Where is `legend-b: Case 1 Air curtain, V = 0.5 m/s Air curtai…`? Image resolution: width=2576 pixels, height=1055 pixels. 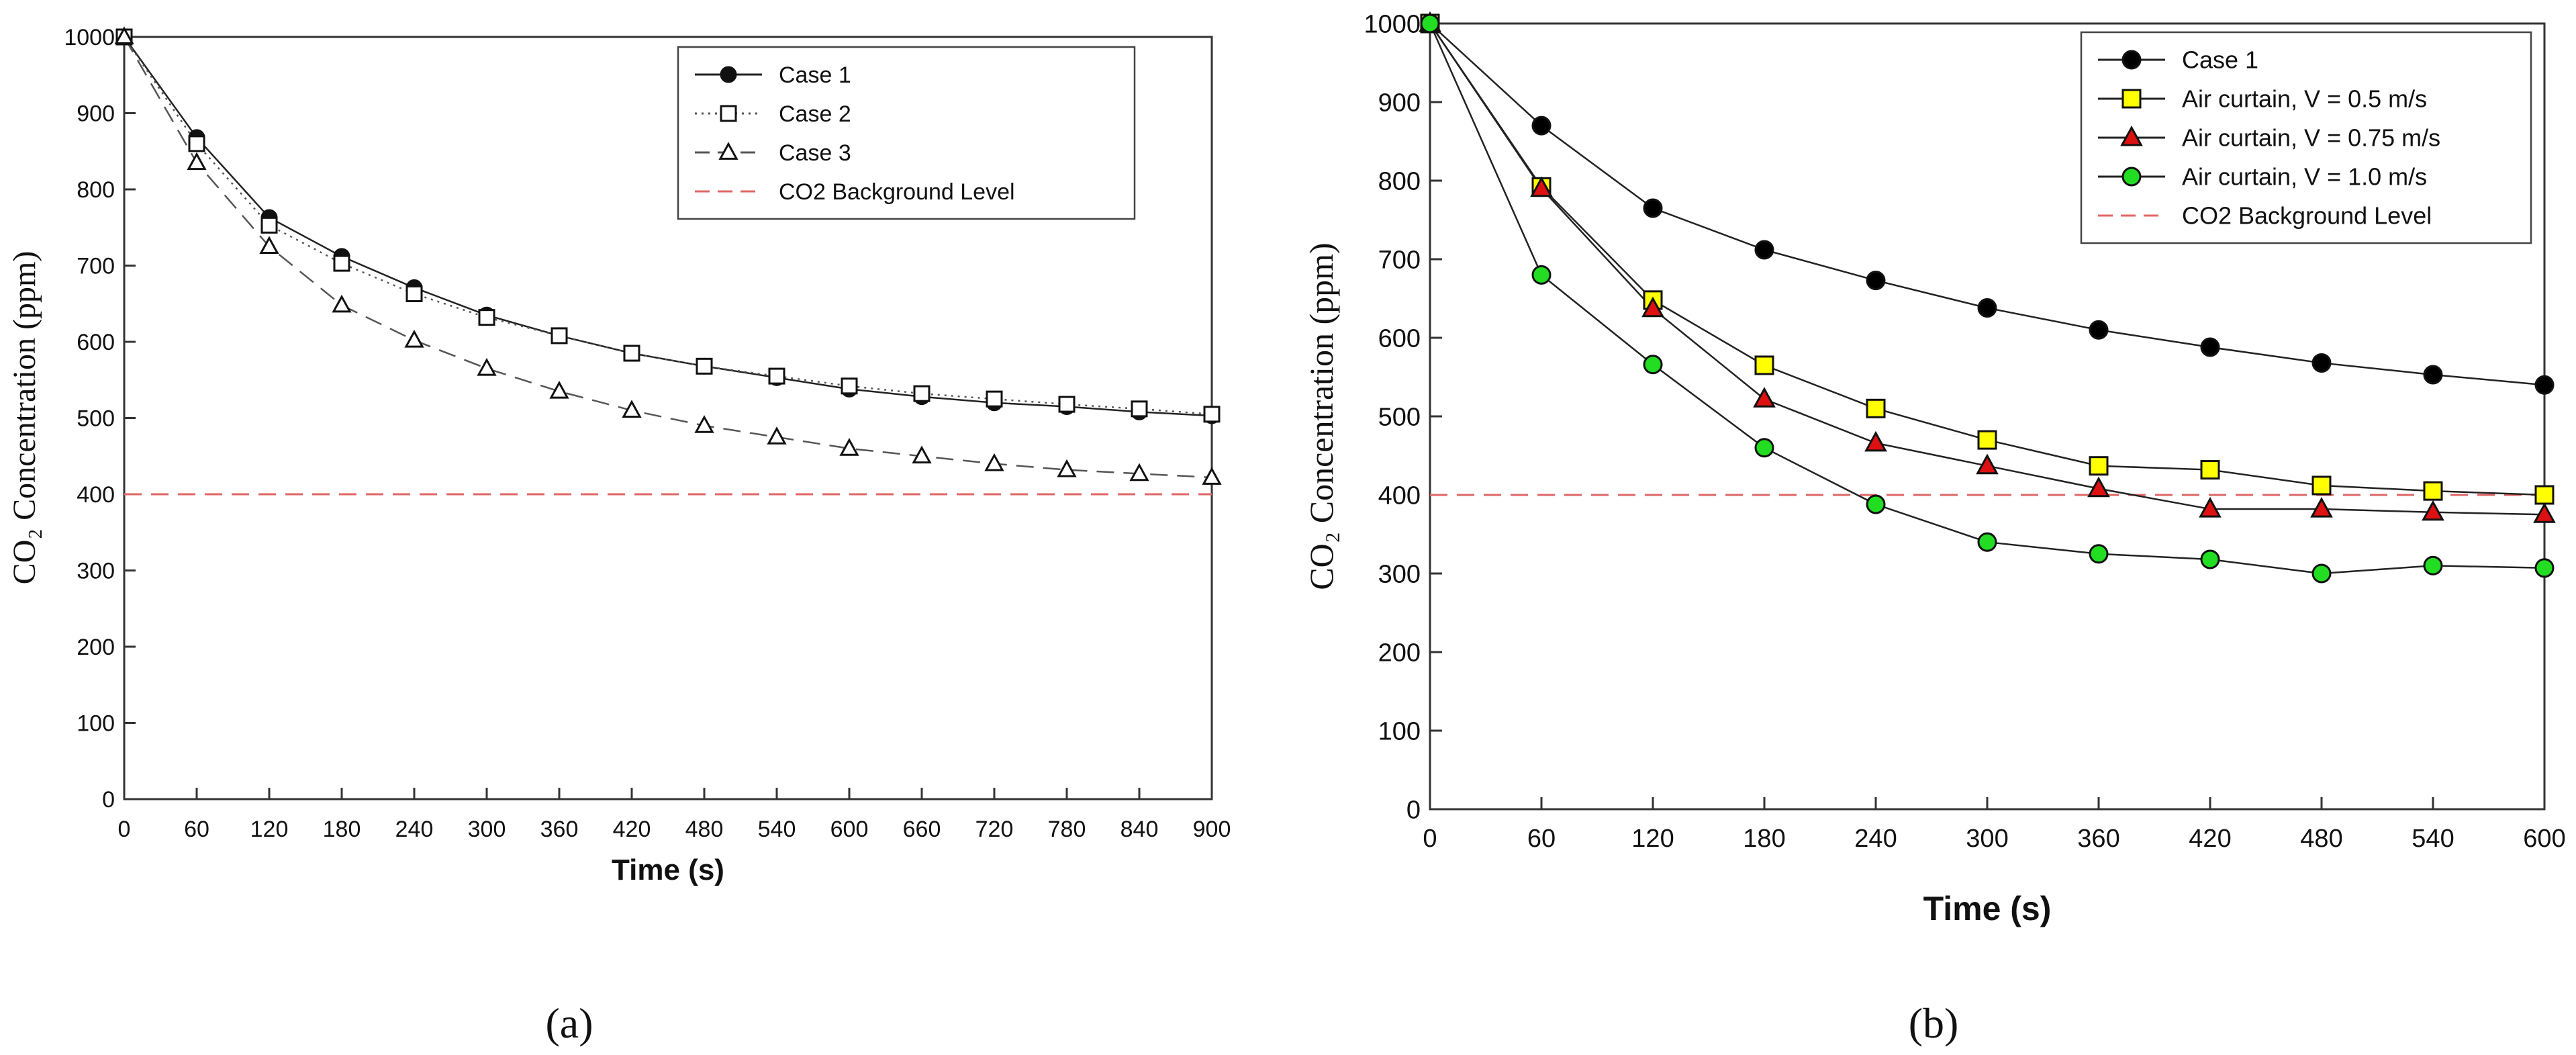
legend-b: Case 1 Air curtain, V = 0.5 m/s Air curtai… is located at coordinates (2306, 137).